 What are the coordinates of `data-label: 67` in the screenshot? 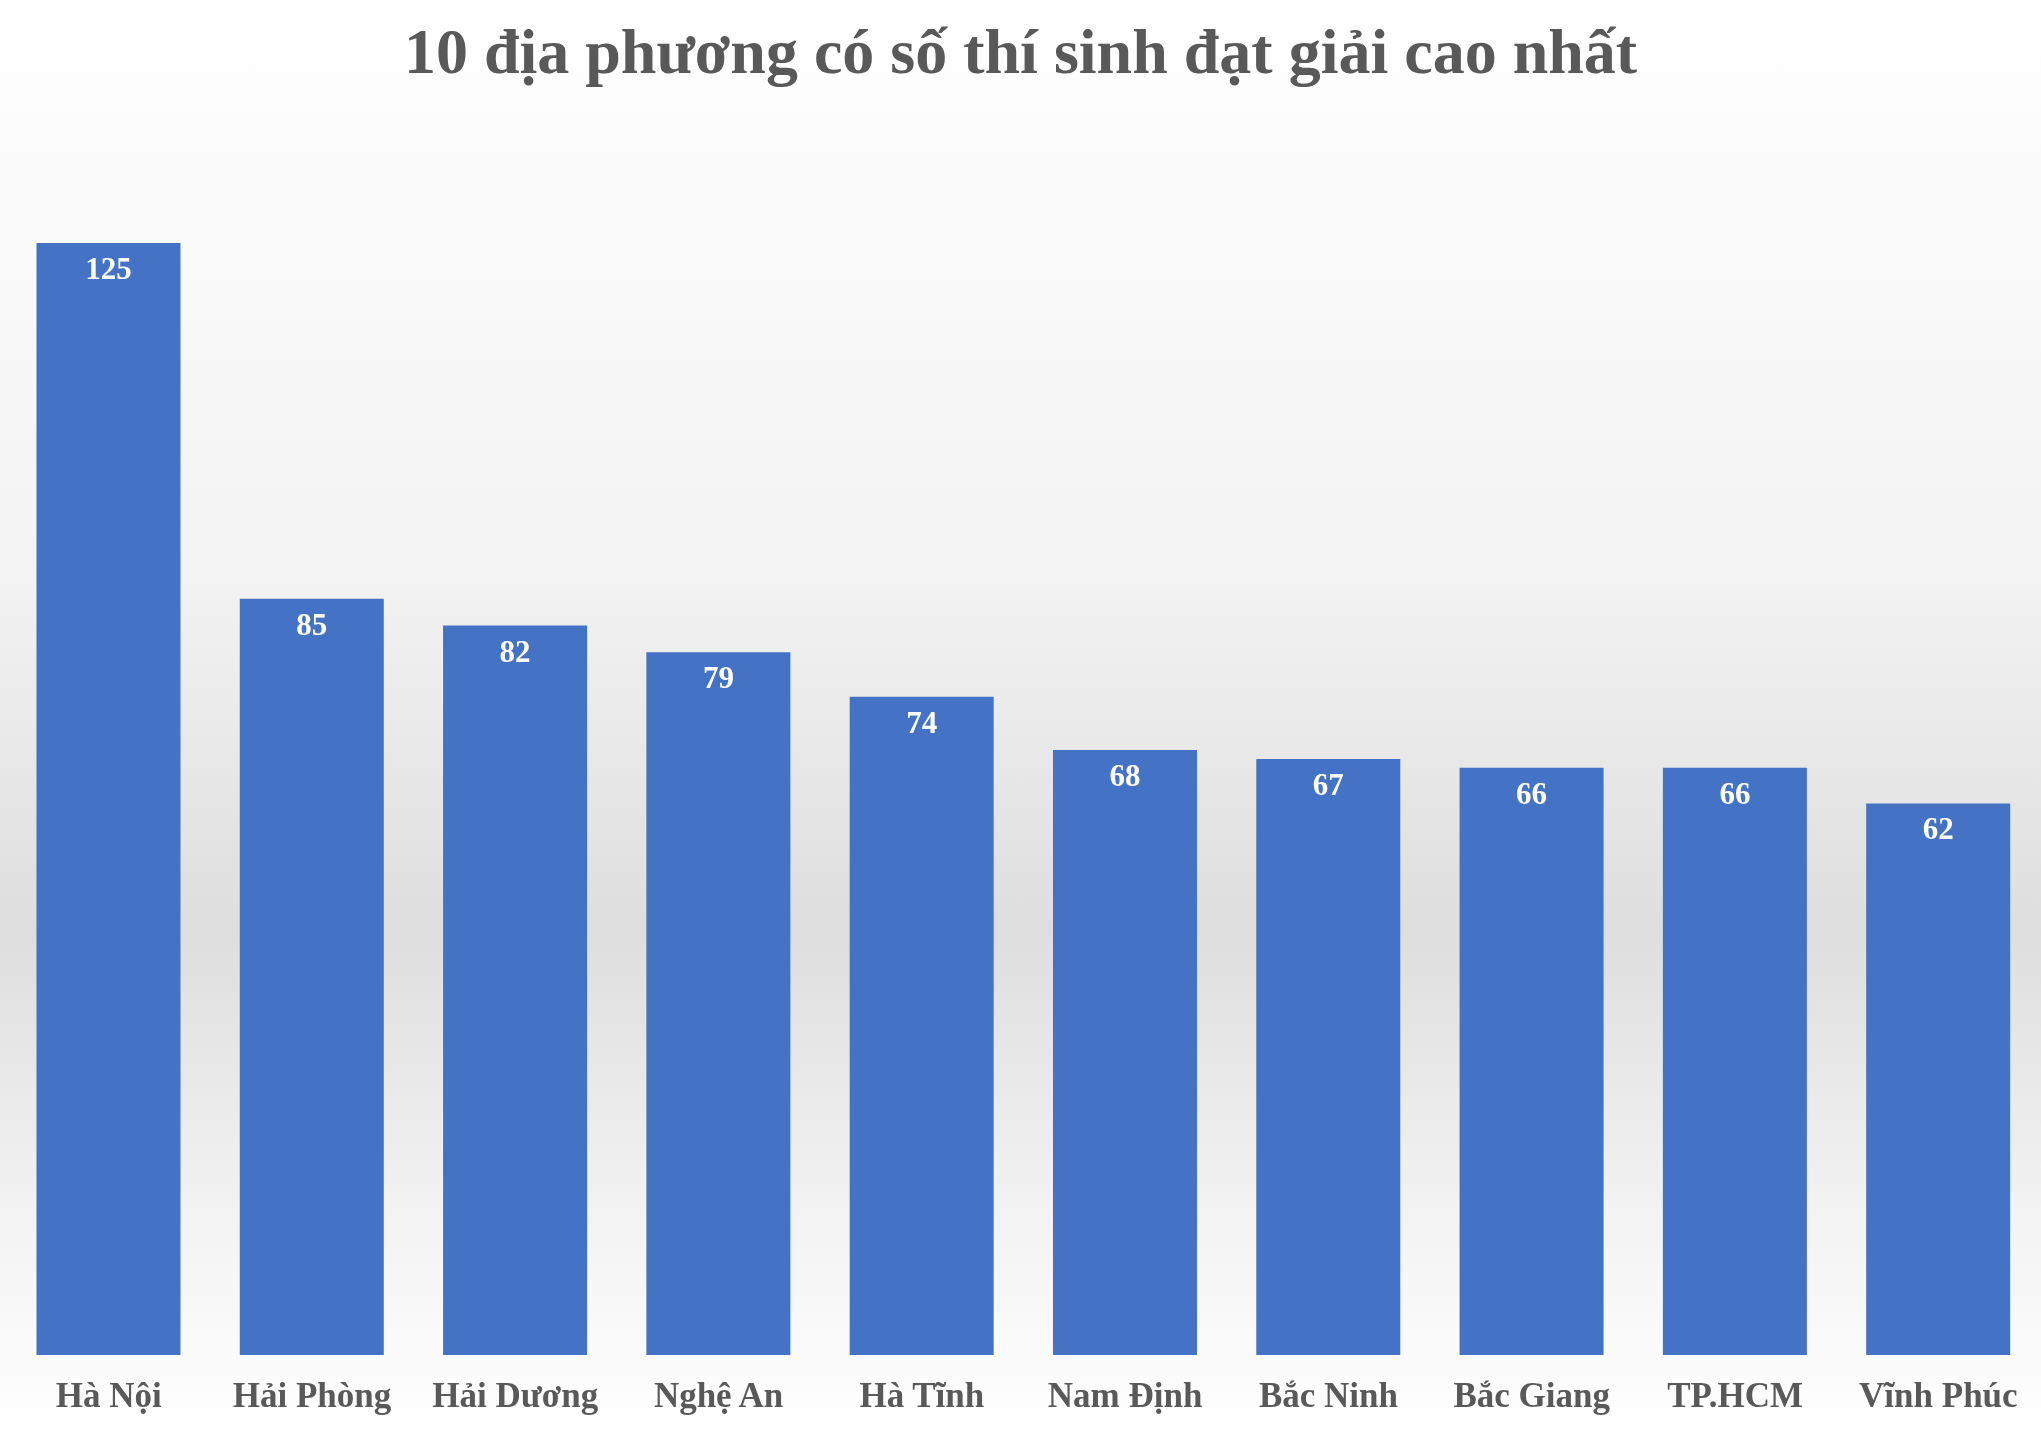 It's located at (1328, 784).